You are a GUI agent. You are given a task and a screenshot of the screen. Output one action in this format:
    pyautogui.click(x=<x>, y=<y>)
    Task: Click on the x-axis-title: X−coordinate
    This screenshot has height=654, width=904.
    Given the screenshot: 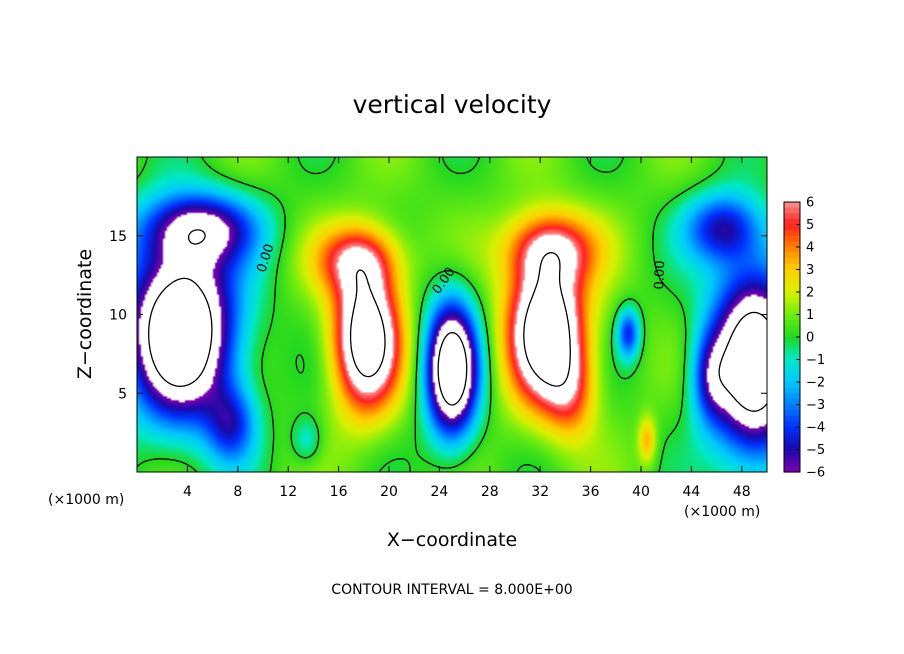 What is the action you would take?
    pyautogui.click(x=452, y=540)
    